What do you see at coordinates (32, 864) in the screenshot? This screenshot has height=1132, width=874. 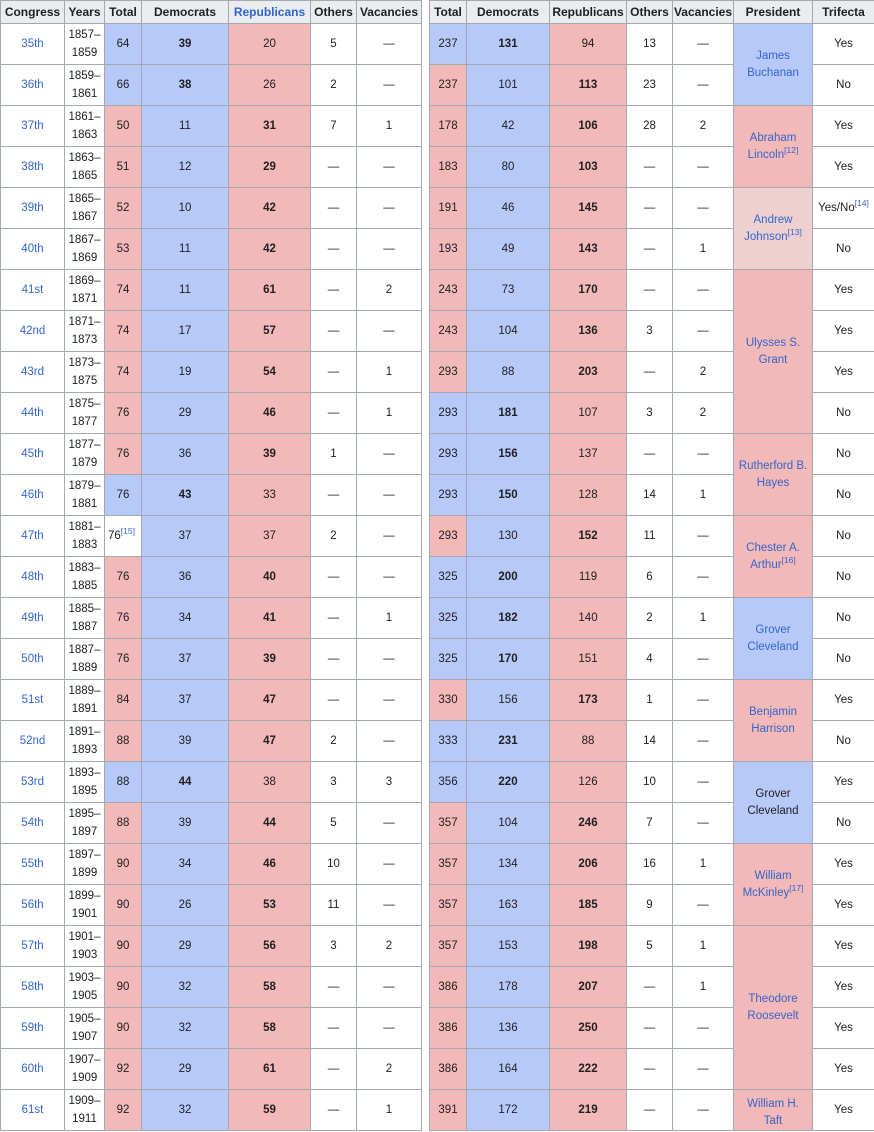 I see `congress-link: 55th` at bounding box center [32, 864].